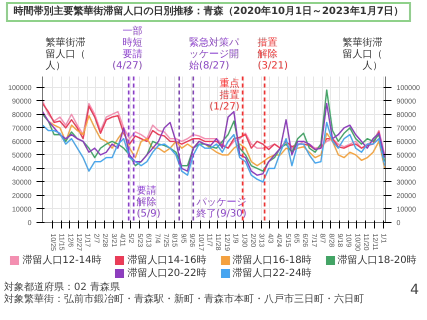  I want to click on y-axis-title: 繁華街滞留人口（人）, so click(66, 54).